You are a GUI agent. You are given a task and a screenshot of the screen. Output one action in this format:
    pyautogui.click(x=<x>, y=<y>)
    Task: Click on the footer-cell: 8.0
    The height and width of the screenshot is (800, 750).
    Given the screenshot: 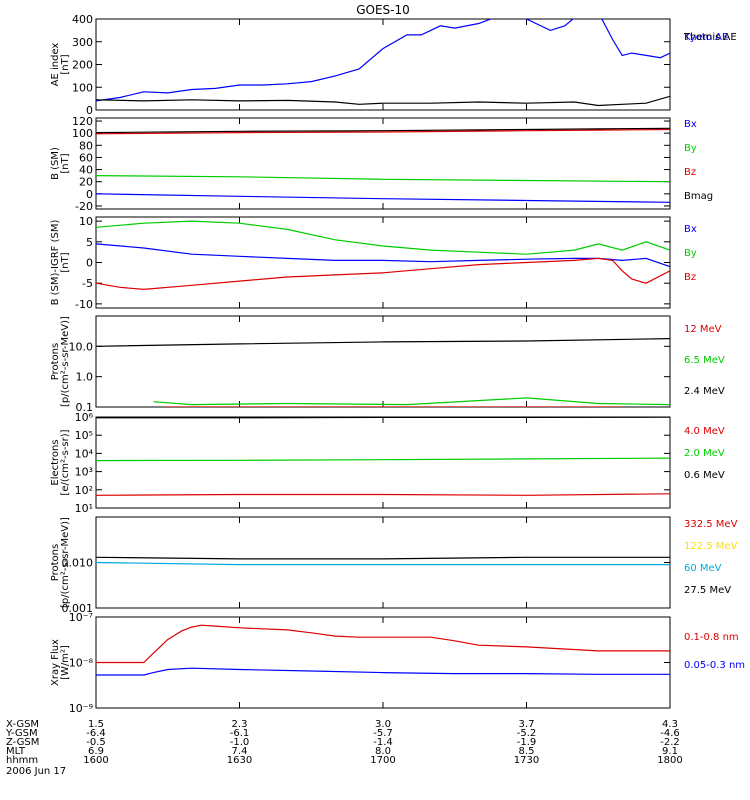 What is the action you would take?
    pyautogui.click(x=383, y=751)
    